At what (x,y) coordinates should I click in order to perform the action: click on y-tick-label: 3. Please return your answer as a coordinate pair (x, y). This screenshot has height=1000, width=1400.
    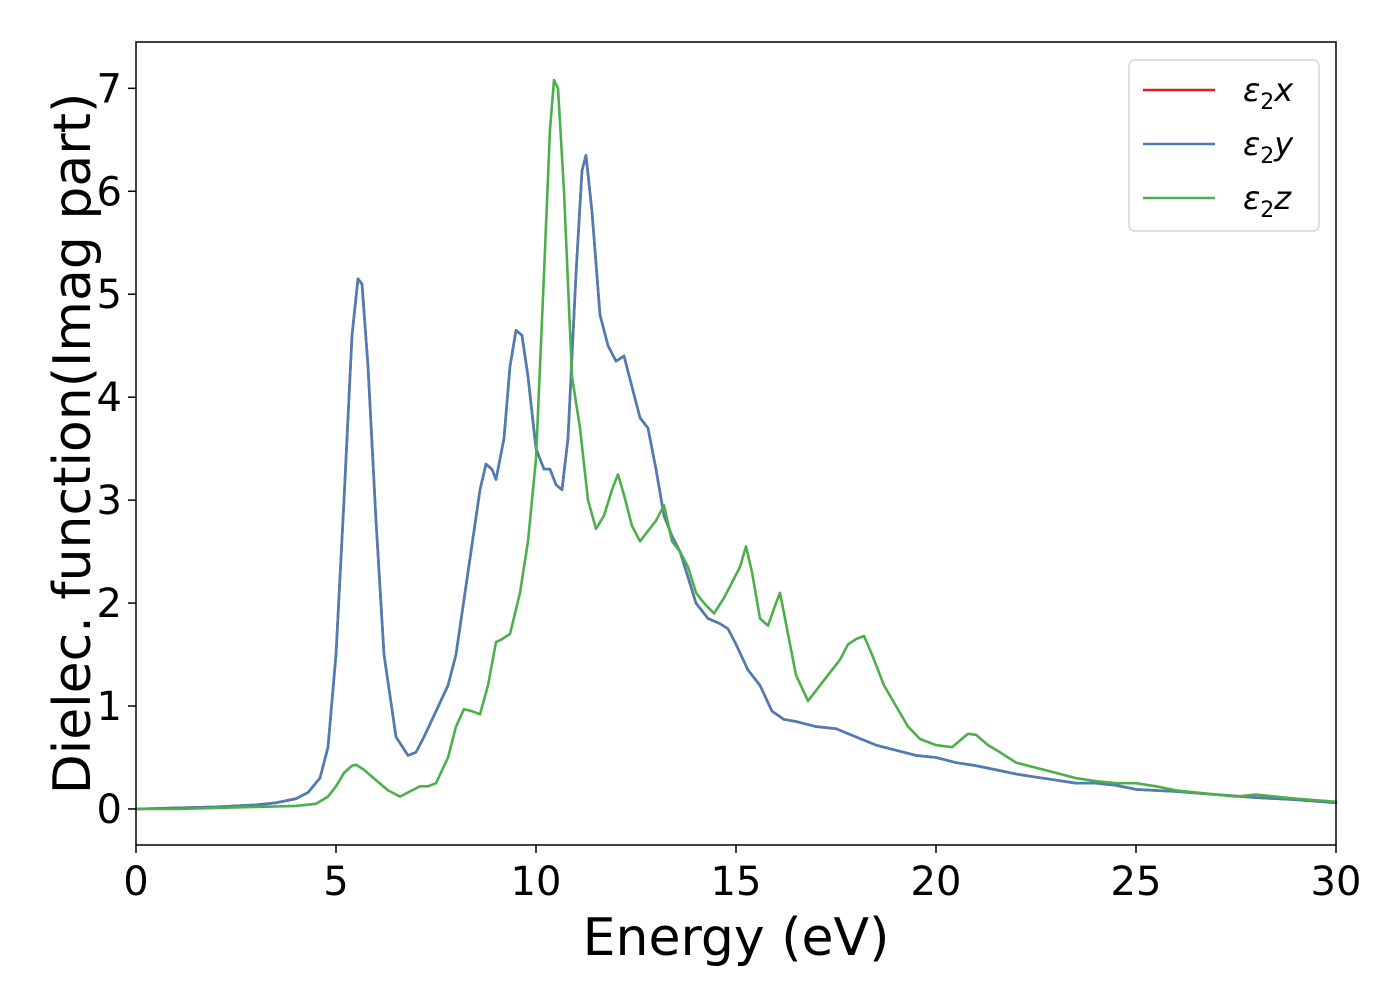
    Looking at the image, I should click on (109, 501).